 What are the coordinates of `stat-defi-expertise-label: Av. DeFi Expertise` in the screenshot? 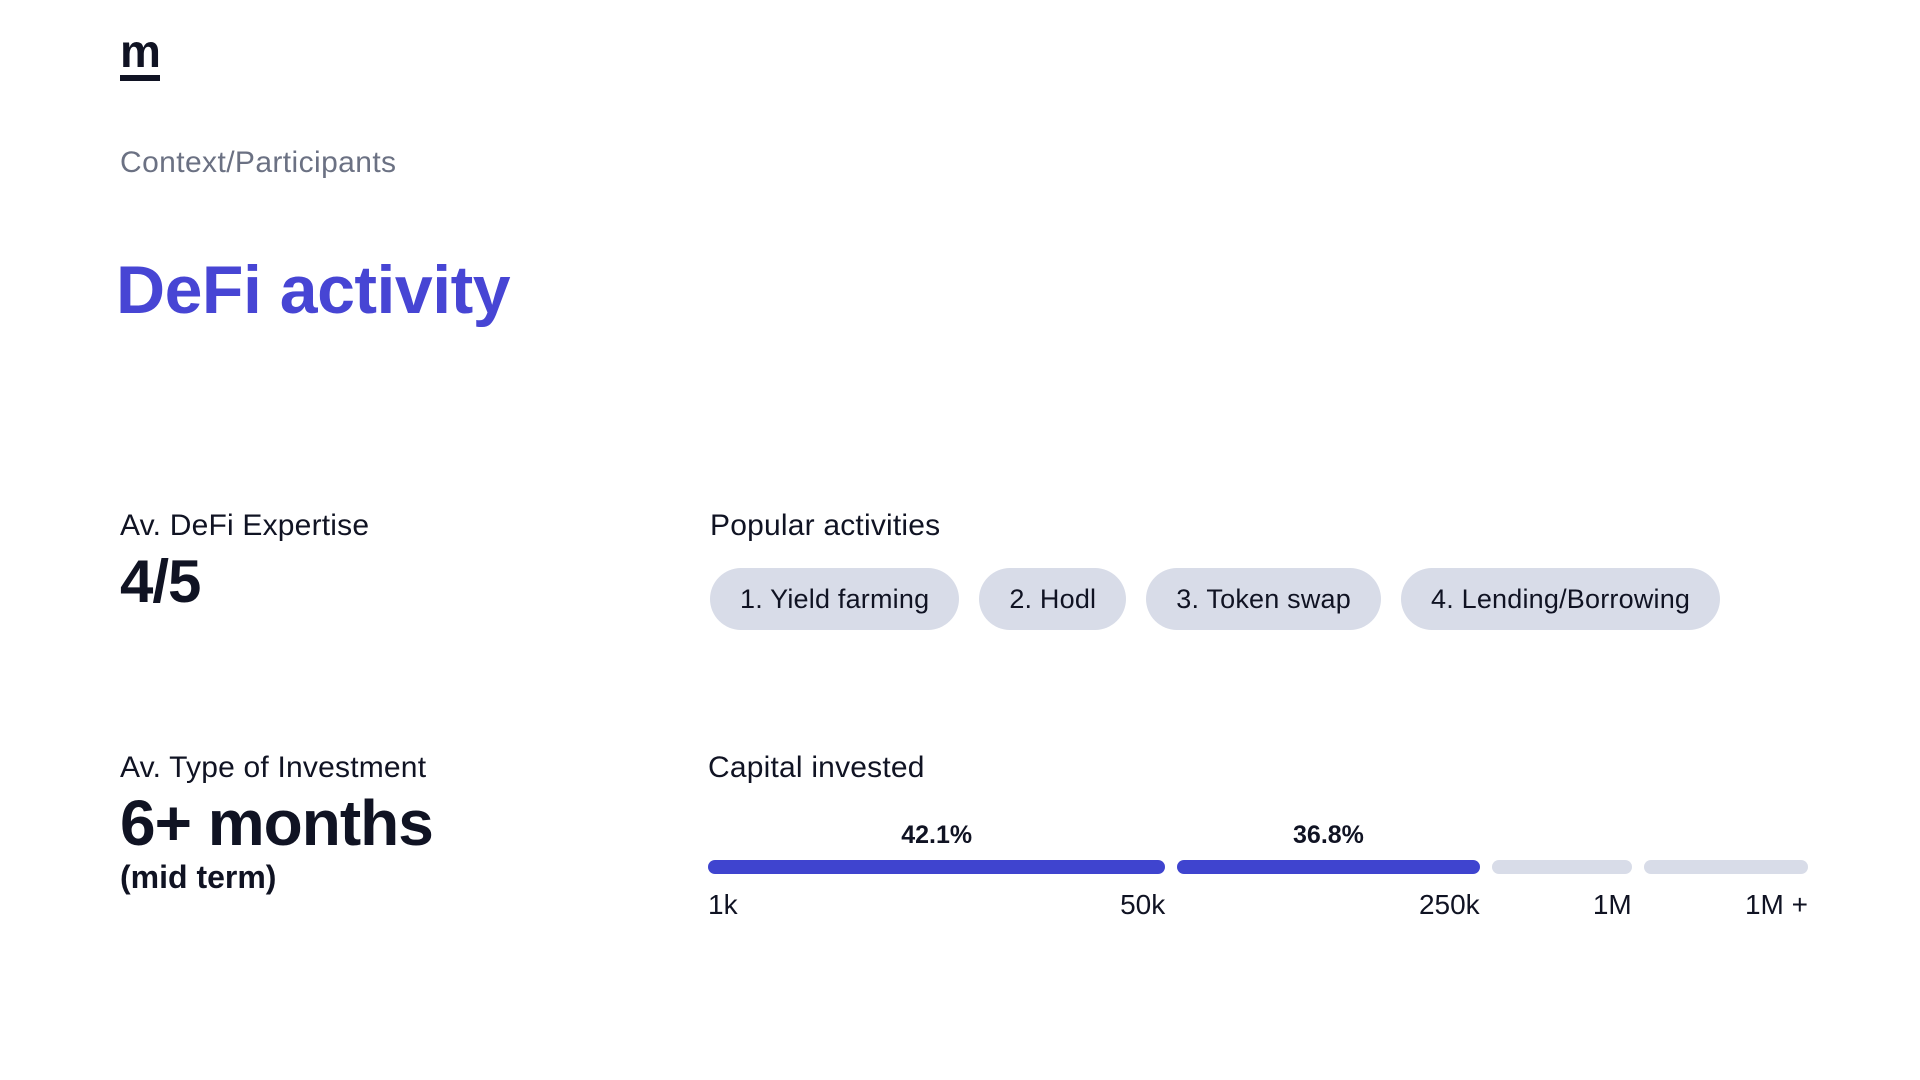 It's located at (245, 525).